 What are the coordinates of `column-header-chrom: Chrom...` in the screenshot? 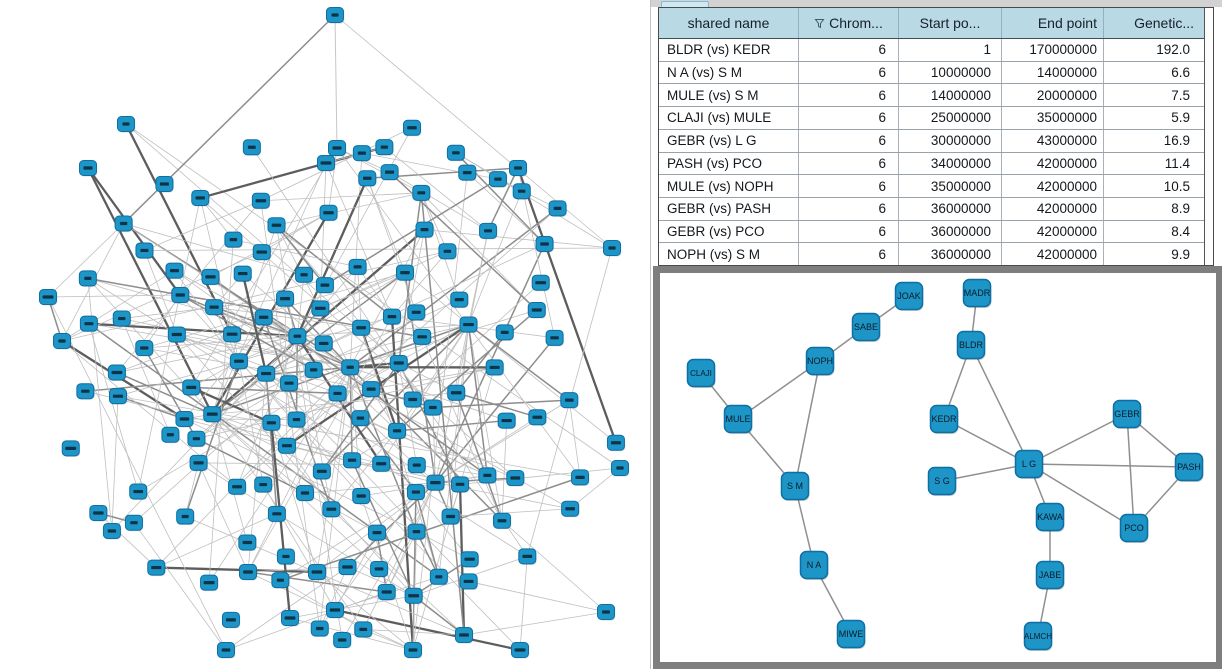 It's located at (849, 23).